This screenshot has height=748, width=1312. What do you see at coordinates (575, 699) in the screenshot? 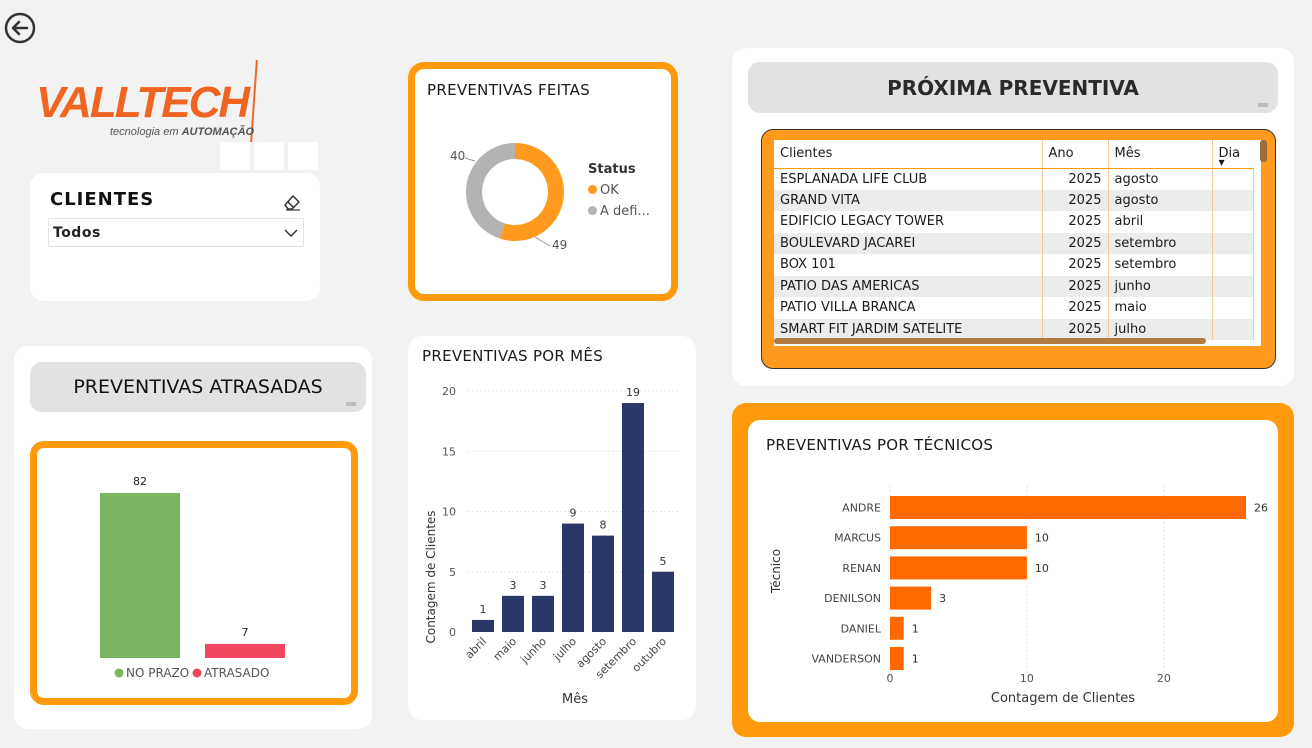
I see `x-axis-label: Mês` at bounding box center [575, 699].